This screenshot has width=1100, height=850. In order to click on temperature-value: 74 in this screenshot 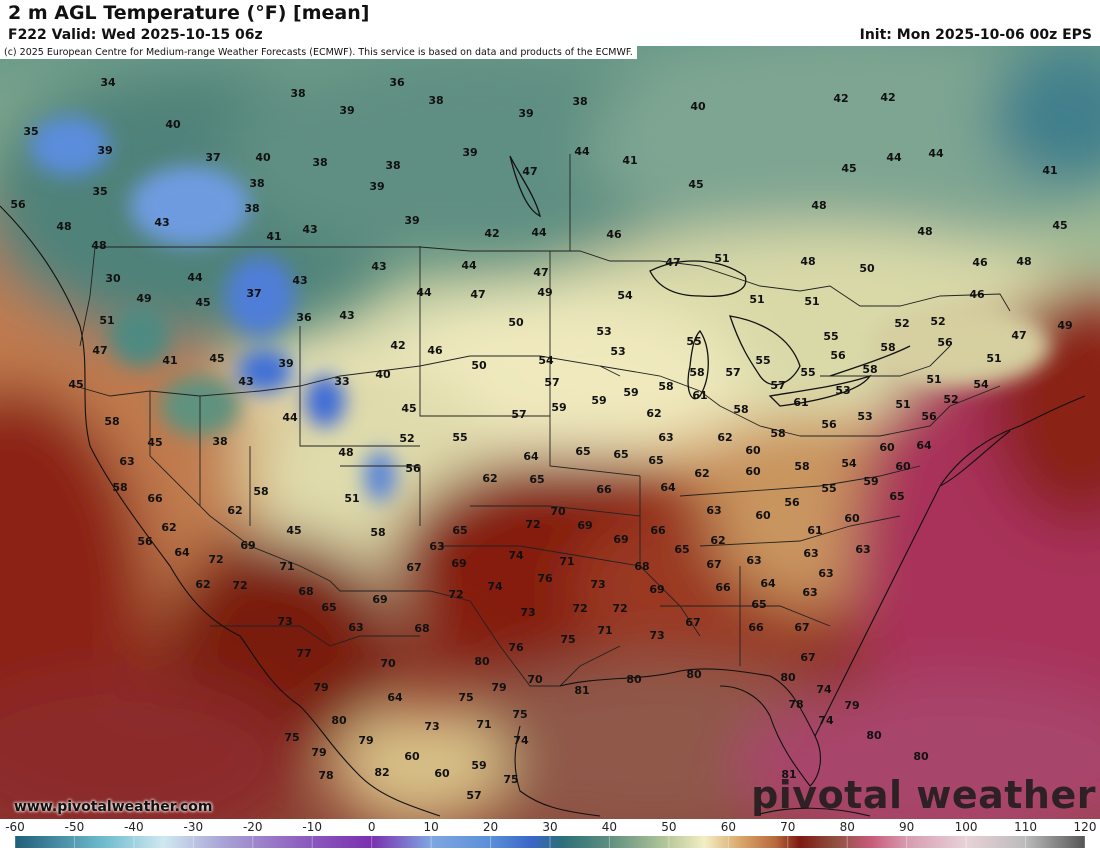, I will do `click(824, 689)`.